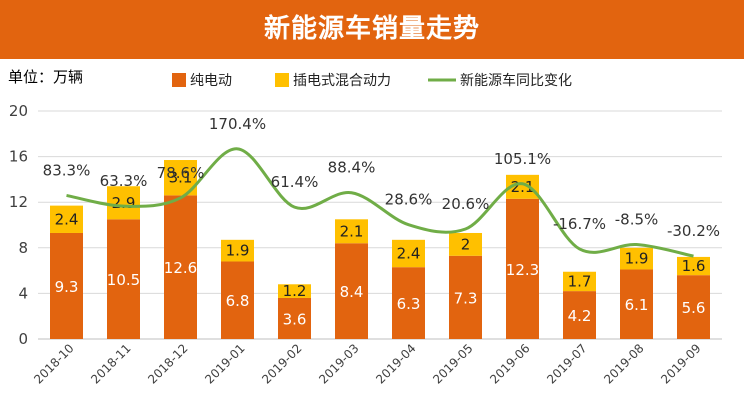  Describe the element at coordinates (338, 363) in the screenshot. I see `x-tick-label: 2019-03` at that location.